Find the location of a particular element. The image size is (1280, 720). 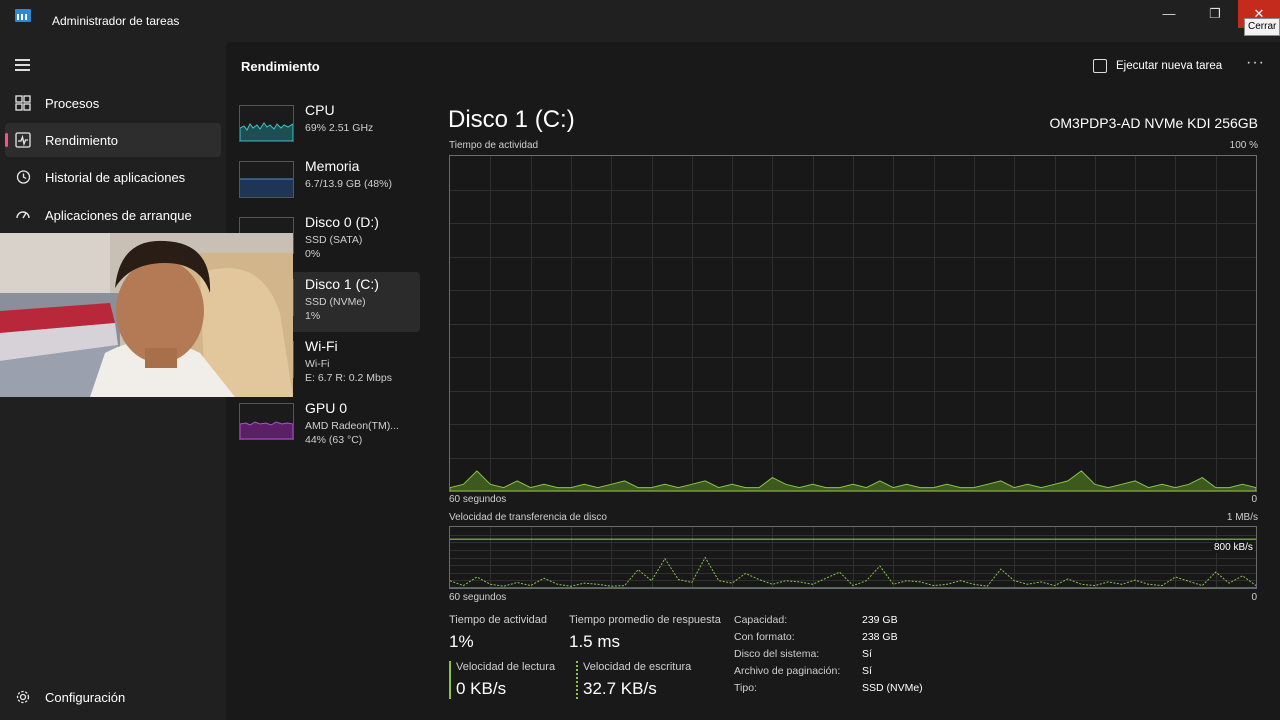

transfer-chart is located at coordinates (853, 557).